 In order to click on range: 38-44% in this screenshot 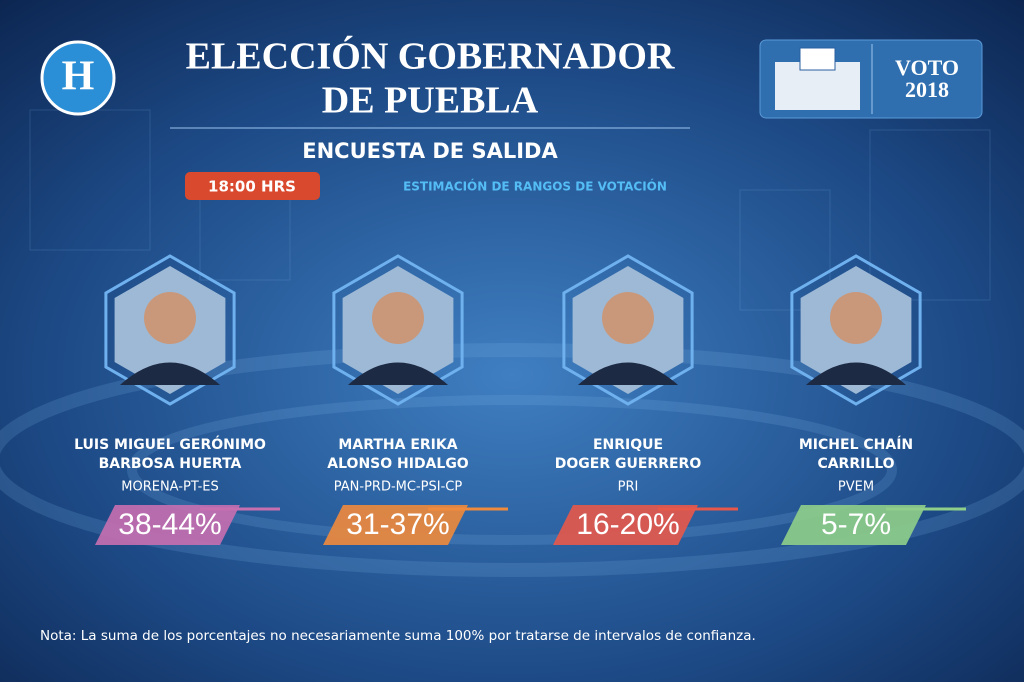, I will do `click(169, 524)`.